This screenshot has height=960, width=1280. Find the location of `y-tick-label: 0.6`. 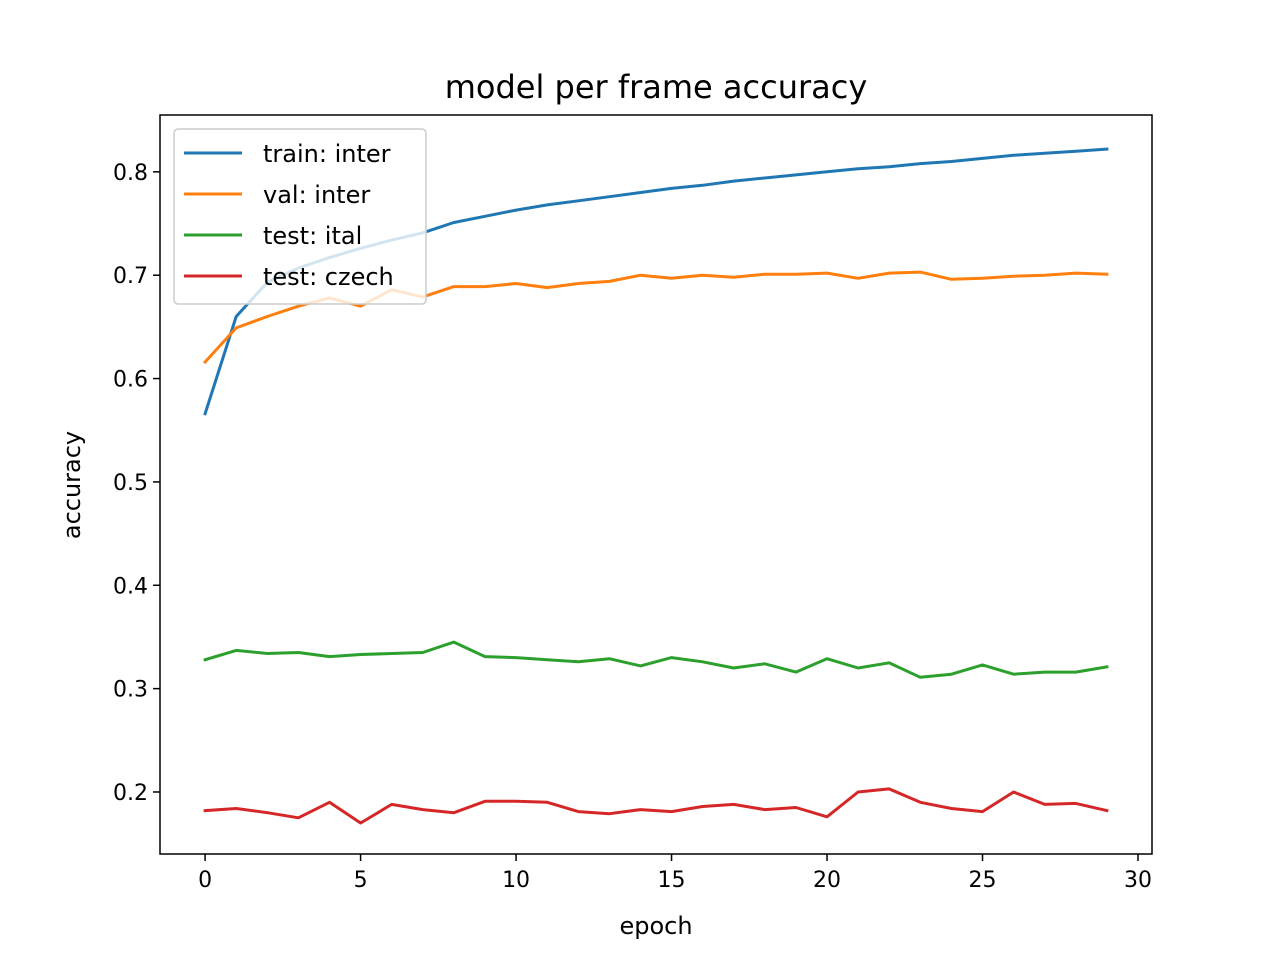

y-tick-label: 0.6 is located at coordinates (130, 380).